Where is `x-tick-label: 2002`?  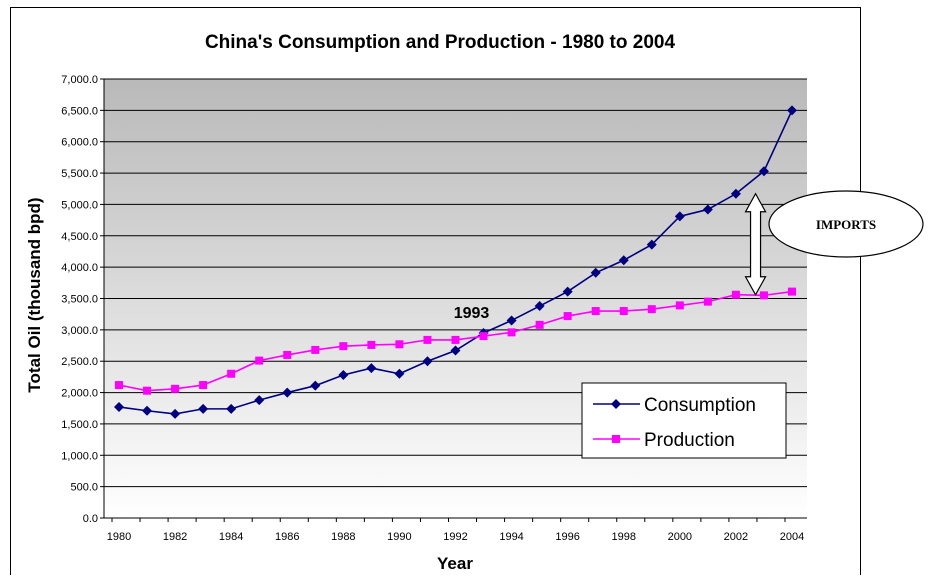
x-tick-label: 2002 is located at coordinates (736, 537).